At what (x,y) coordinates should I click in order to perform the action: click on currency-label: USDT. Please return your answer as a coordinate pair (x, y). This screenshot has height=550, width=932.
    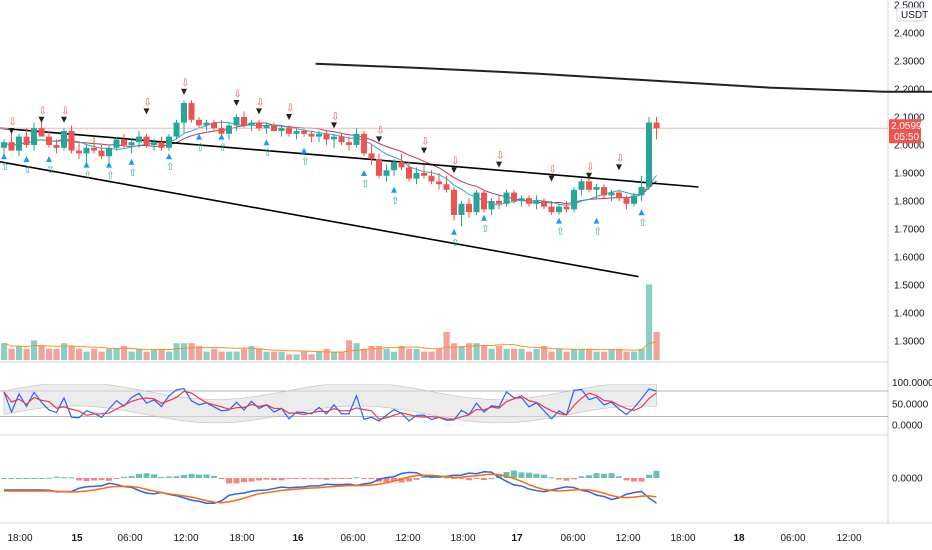
    Looking at the image, I should click on (914, 15).